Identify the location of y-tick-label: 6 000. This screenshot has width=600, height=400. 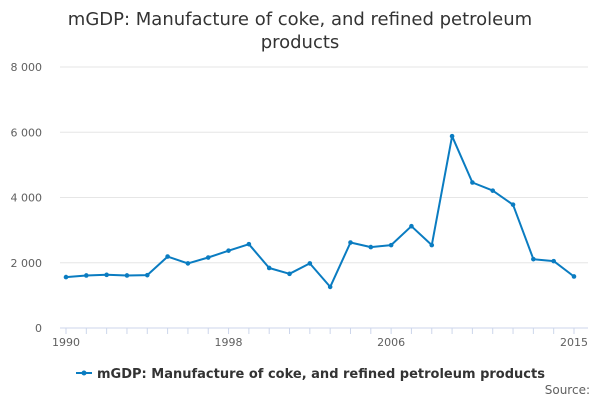
(27, 132).